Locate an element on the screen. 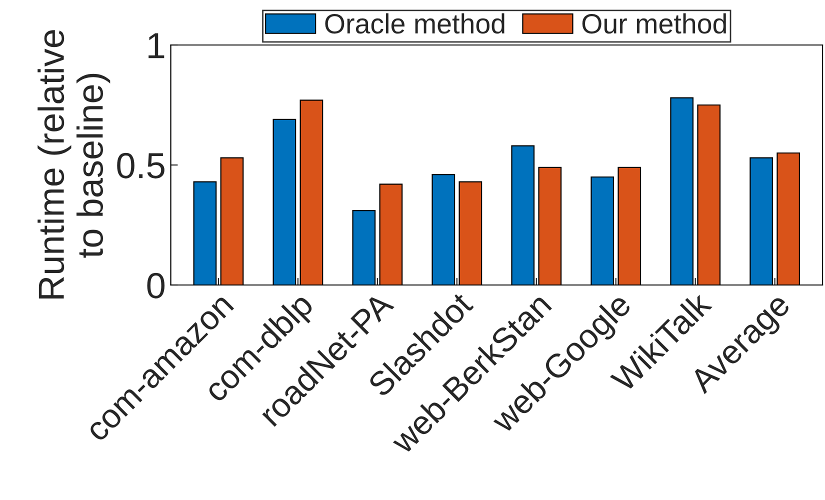 The image size is (825, 500). y-tick-label: 0.5 is located at coordinates (140, 165).